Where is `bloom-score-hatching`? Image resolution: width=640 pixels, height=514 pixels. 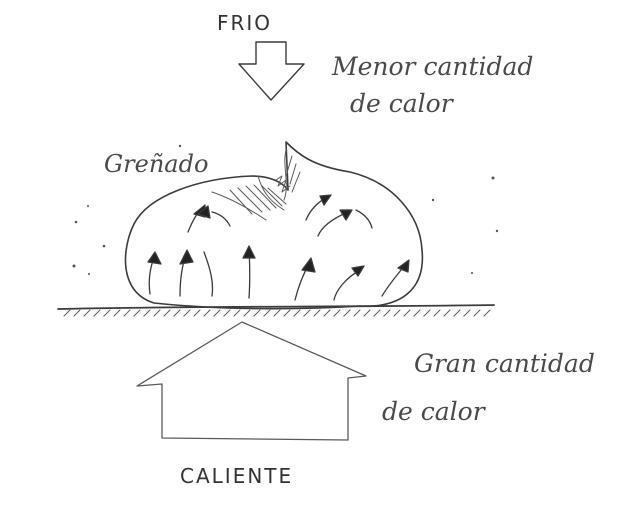 bloom-score-hatching is located at coordinates (256, 185).